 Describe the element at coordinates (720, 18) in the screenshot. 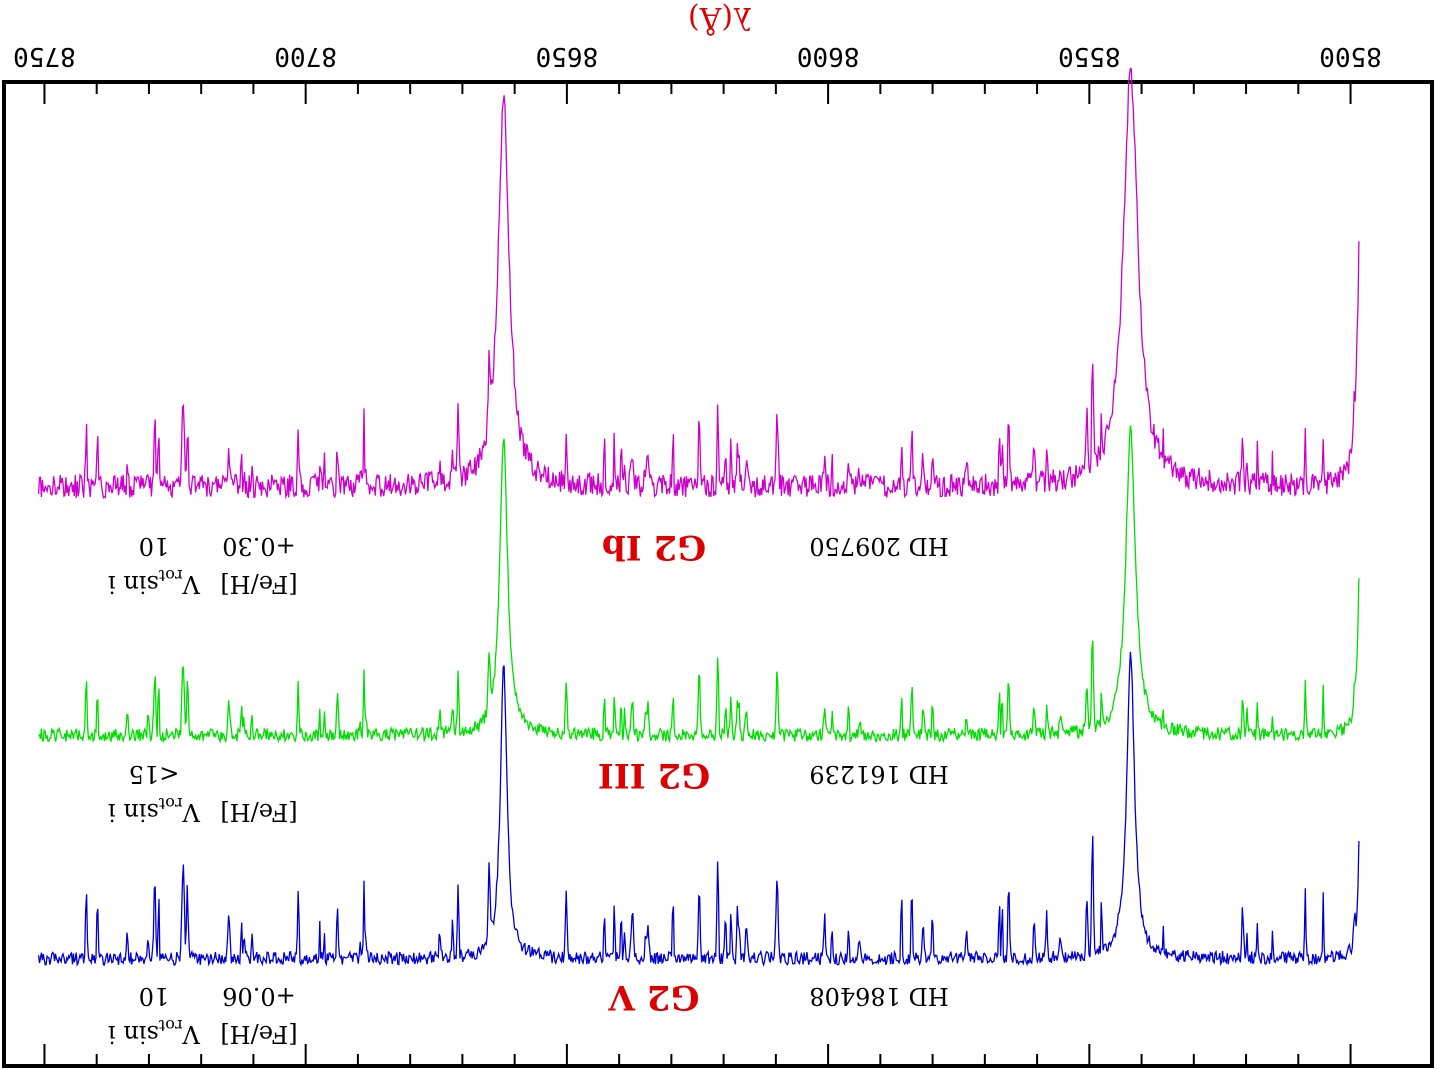

I see `x-axis-title: λ(Å)` at that location.